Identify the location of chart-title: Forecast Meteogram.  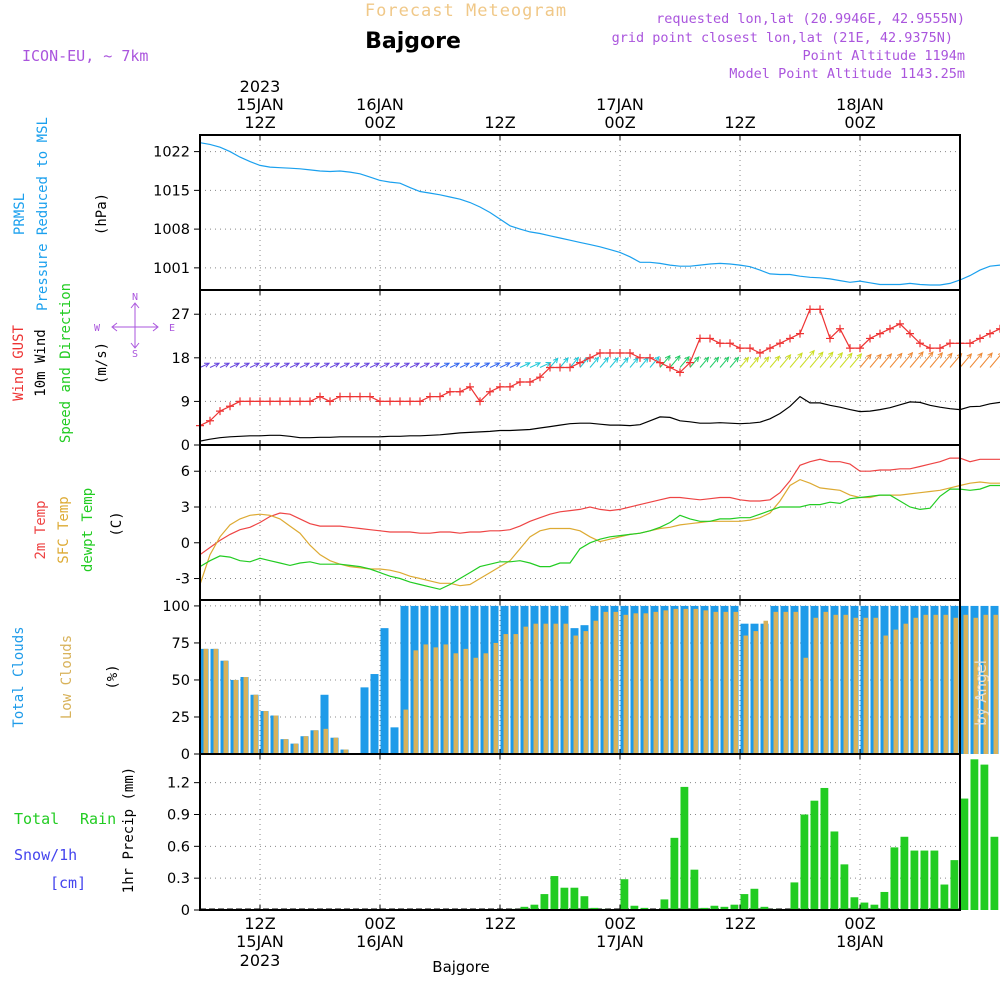
(466, 11).